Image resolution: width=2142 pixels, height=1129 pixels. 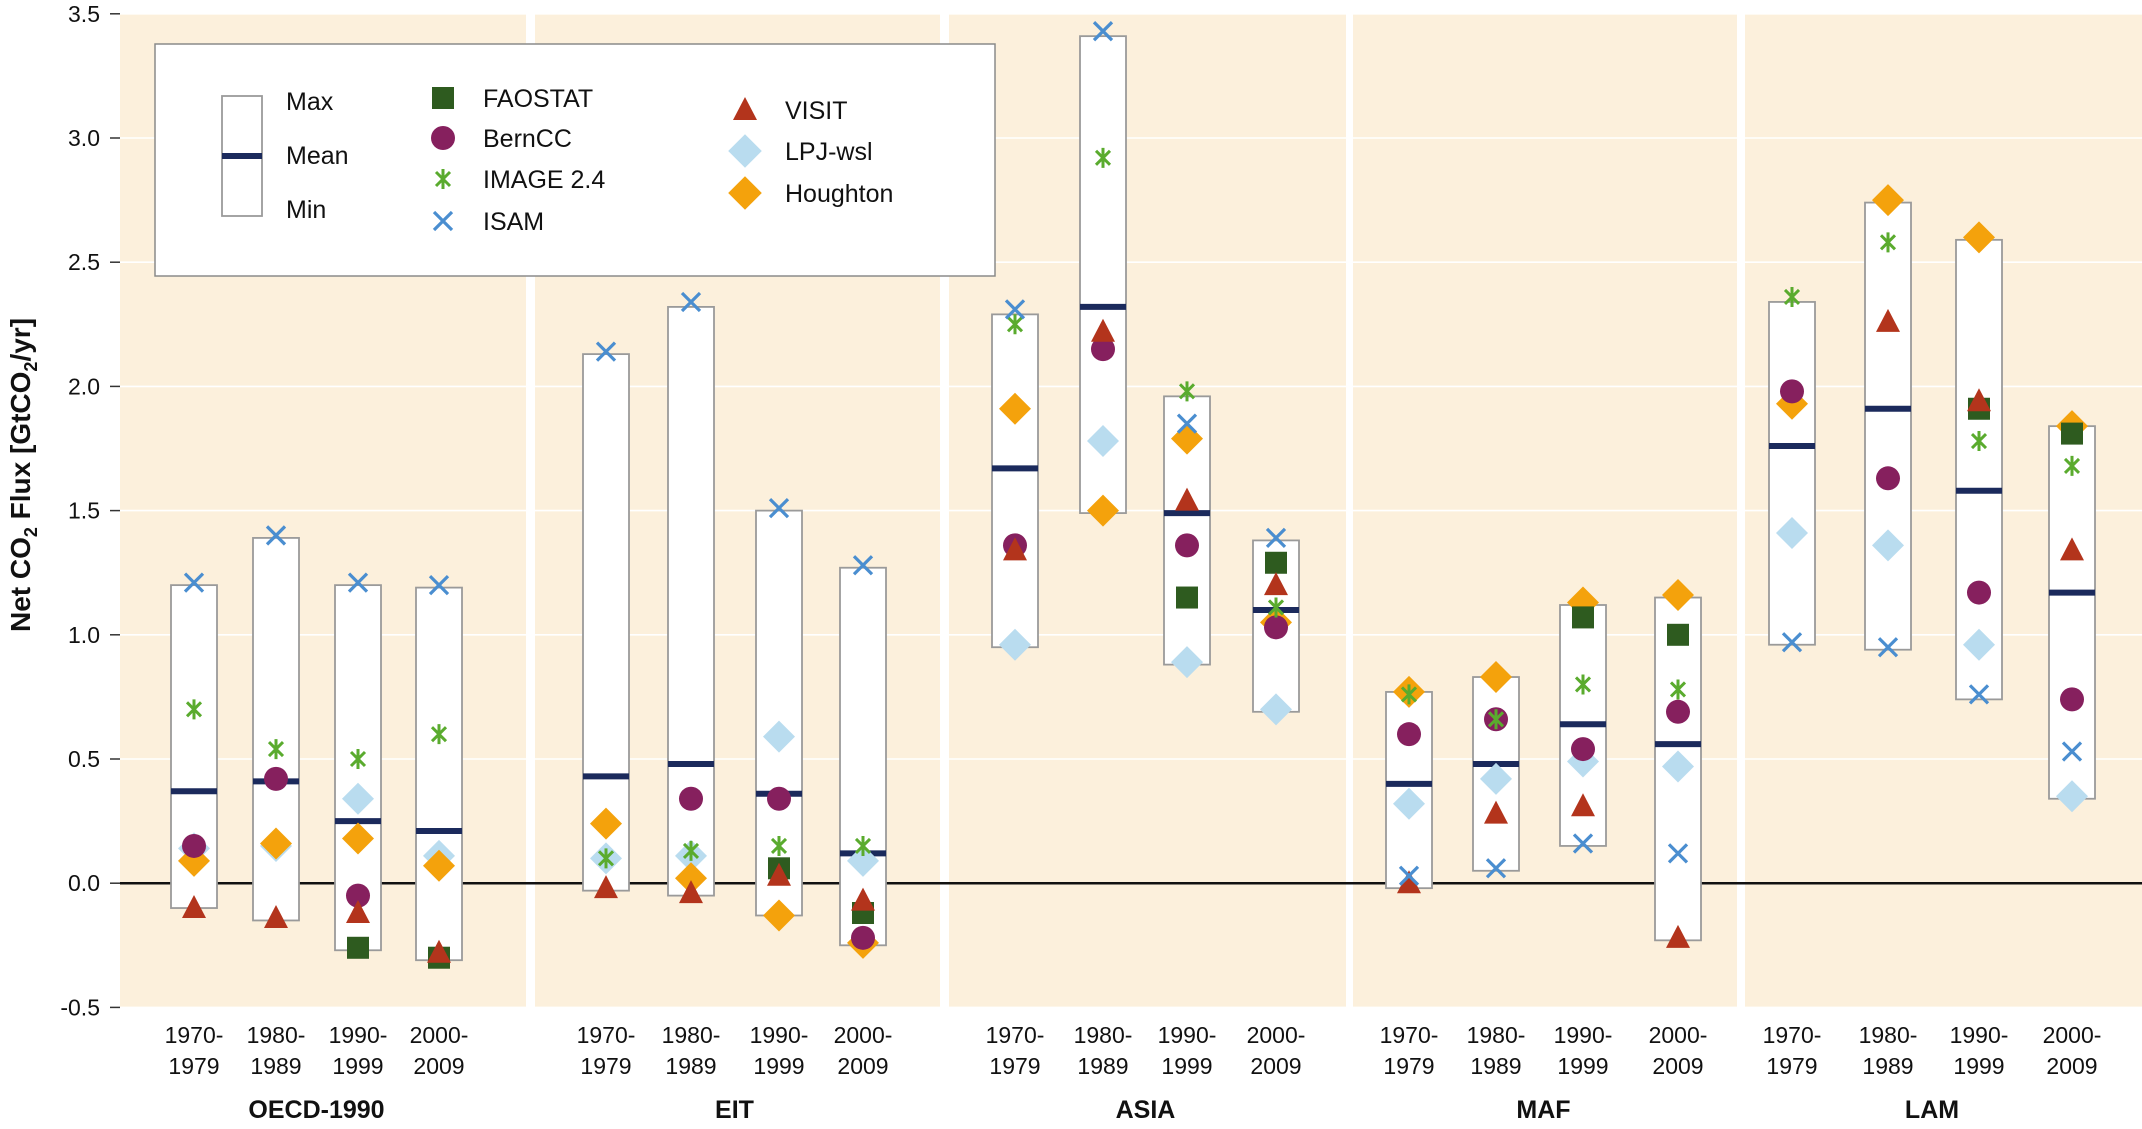 What do you see at coordinates (84, 511) in the screenshot?
I see `y-tick-label: 1.5` at bounding box center [84, 511].